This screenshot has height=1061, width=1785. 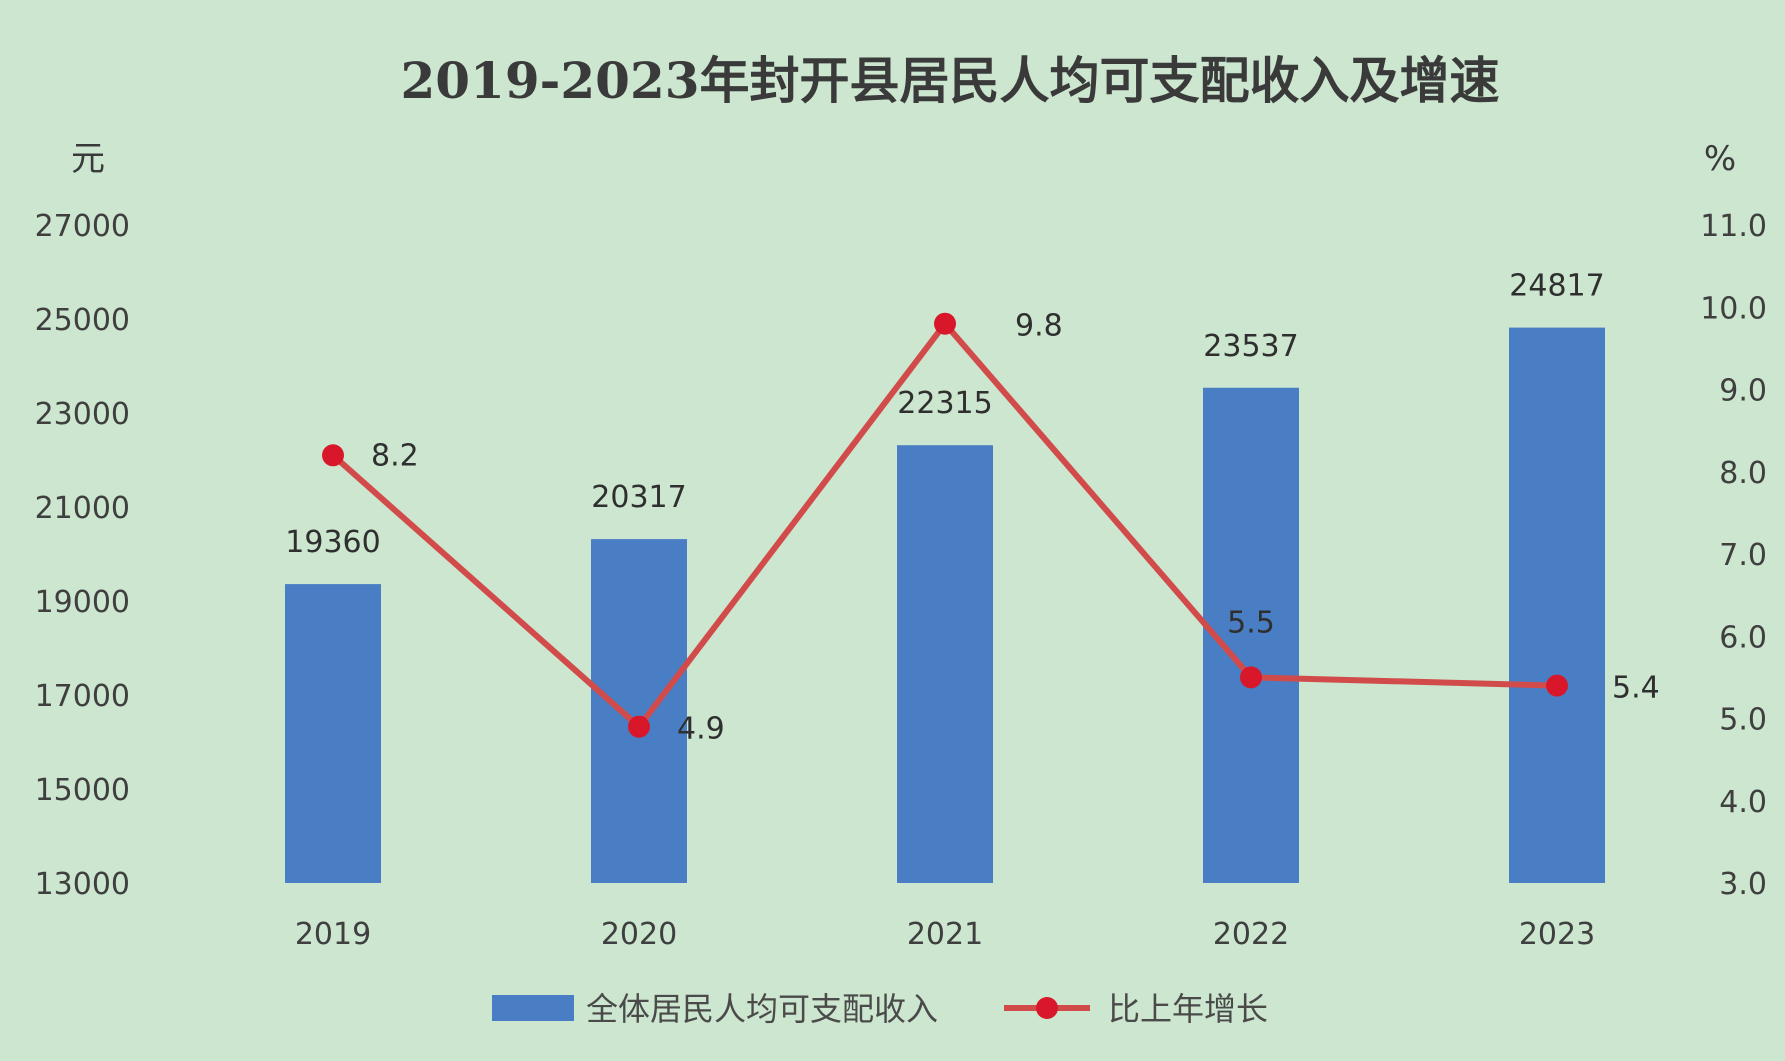 What do you see at coordinates (395, 455) in the screenshot?
I see `growth-label-2019: 8.2` at bounding box center [395, 455].